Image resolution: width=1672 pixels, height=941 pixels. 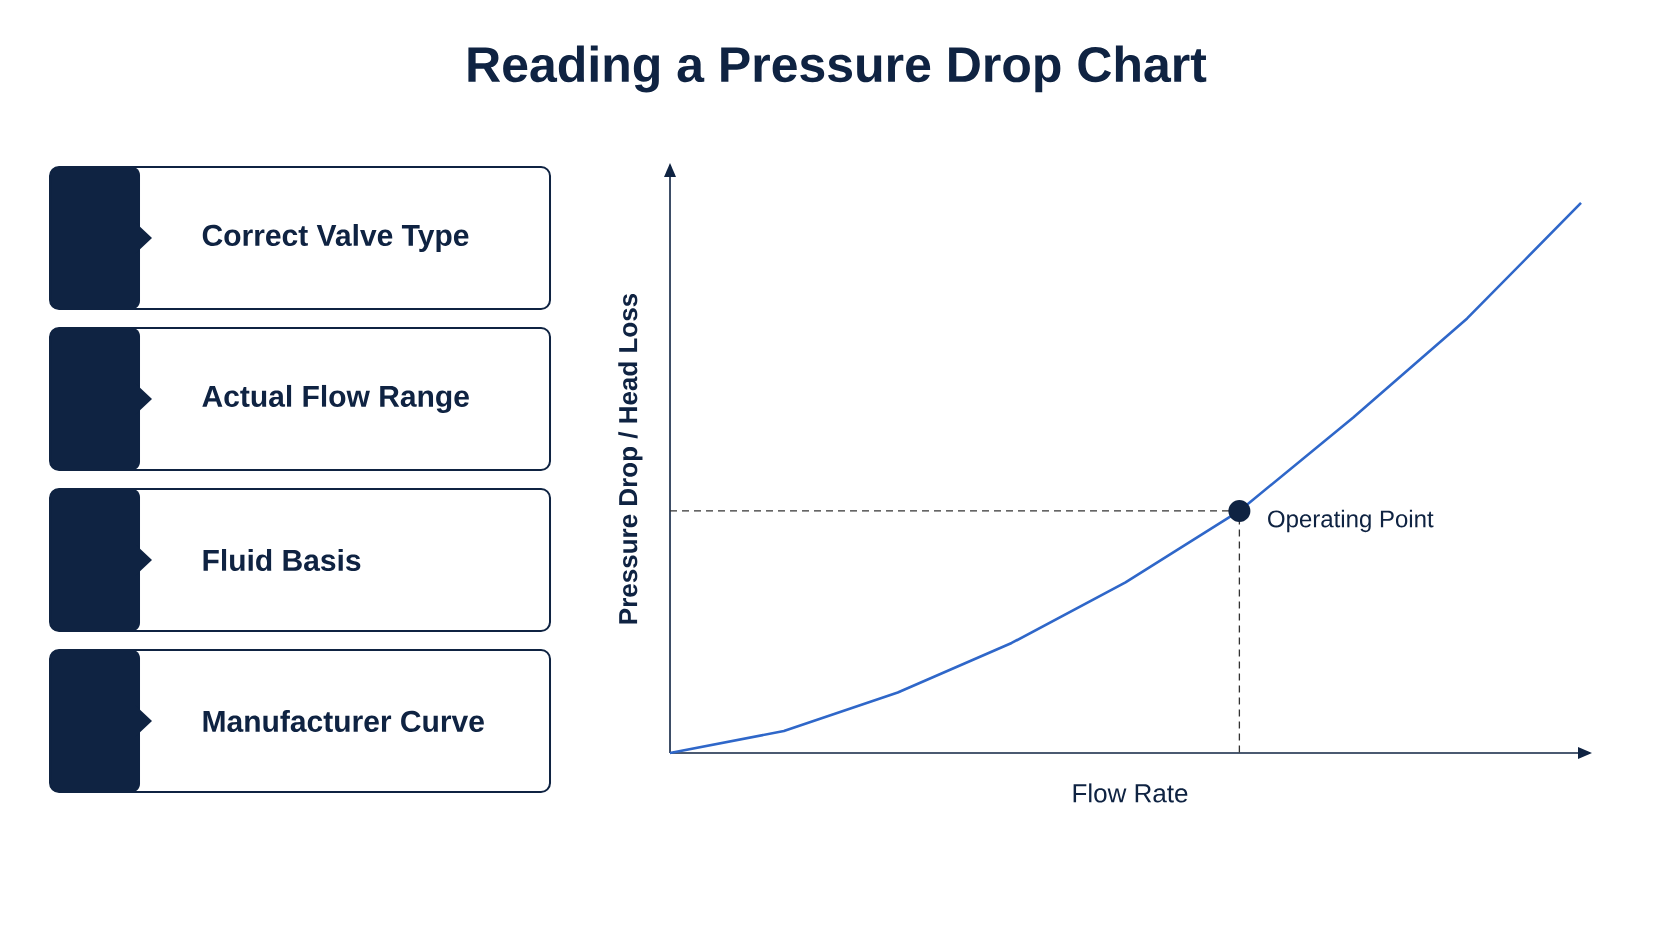 I want to click on annotation: Operating Point, so click(x=1351, y=521).